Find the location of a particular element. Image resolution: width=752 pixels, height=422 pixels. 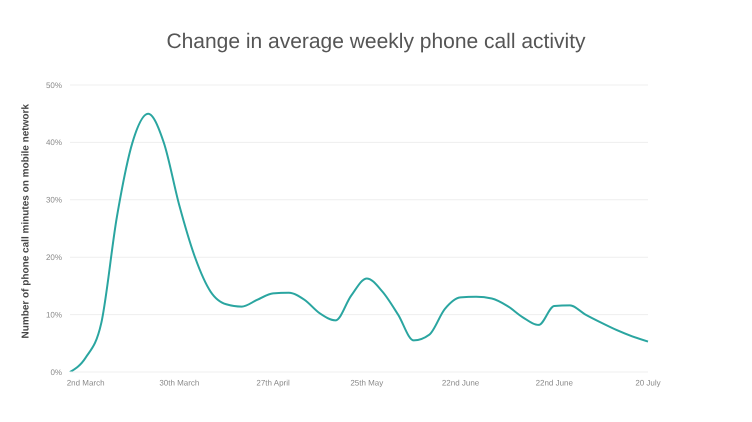

y-tick-label: 50% is located at coordinates (54, 85).